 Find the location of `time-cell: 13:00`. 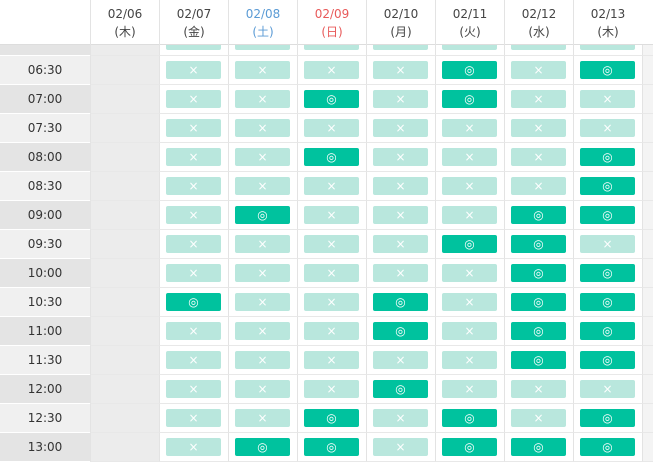

time-cell: 13:00 is located at coordinates (45, 447).